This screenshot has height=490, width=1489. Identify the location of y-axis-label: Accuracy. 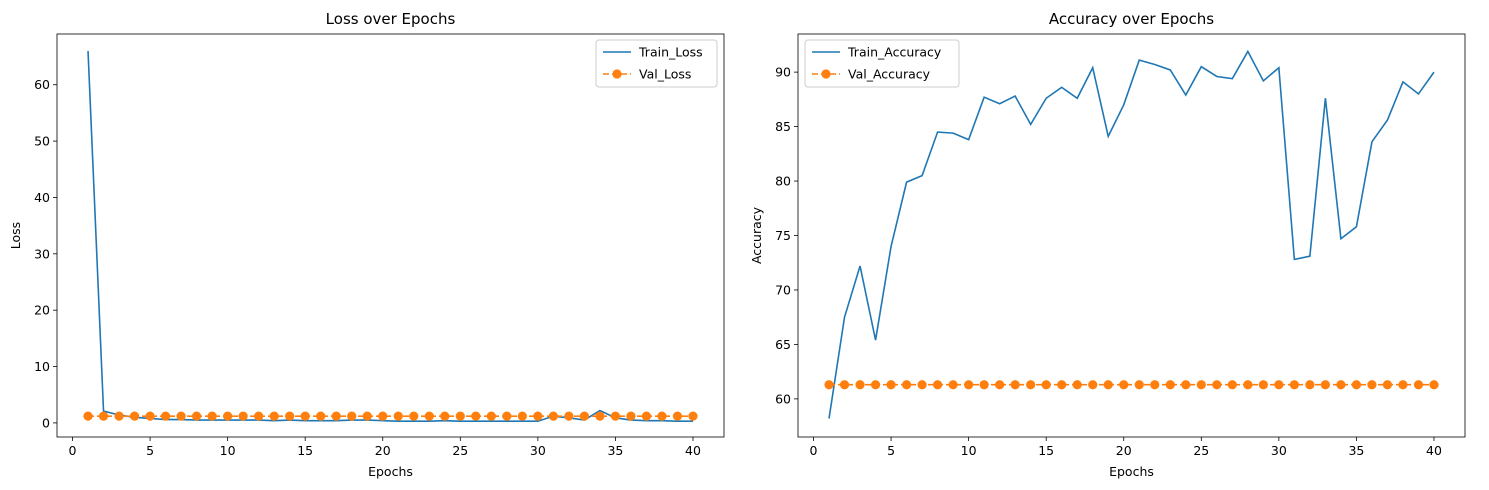
(756, 235).